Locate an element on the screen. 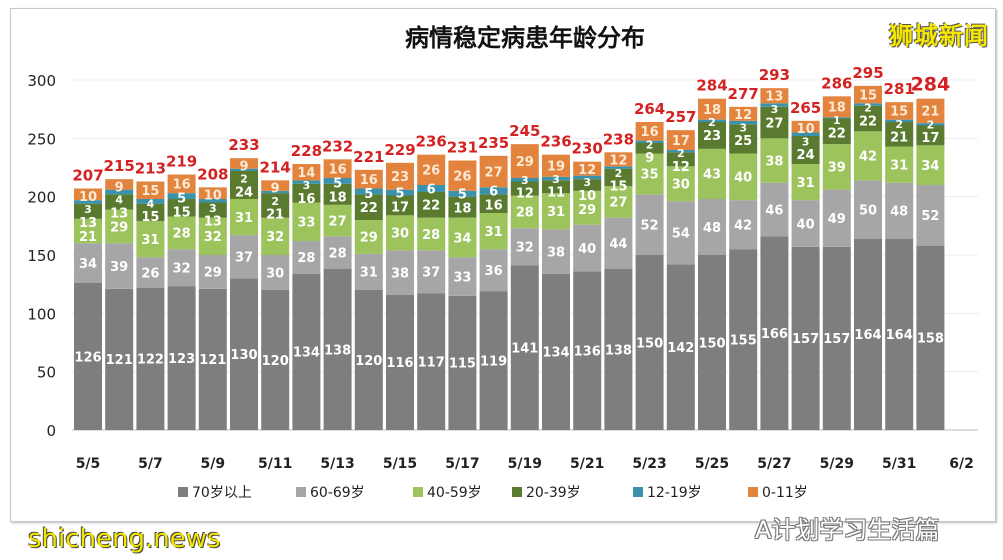  segment-label: 54 is located at coordinates (681, 234).